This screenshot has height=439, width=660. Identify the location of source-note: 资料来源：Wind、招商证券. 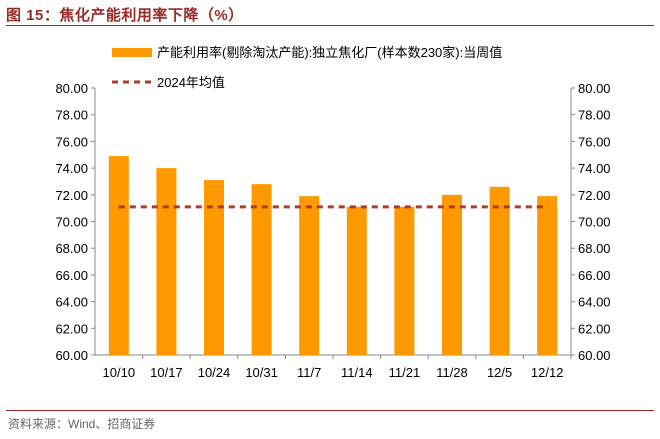
(82, 424).